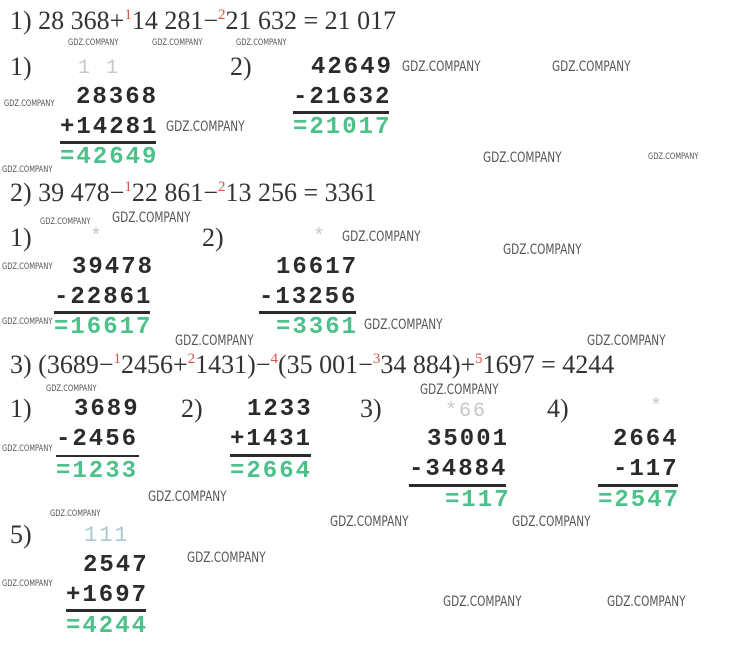 Image resolution: width=741 pixels, height=646 pixels. What do you see at coordinates (174, 192) in the screenshot?
I see `equation-text: 22 861−` at bounding box center [174, 192].